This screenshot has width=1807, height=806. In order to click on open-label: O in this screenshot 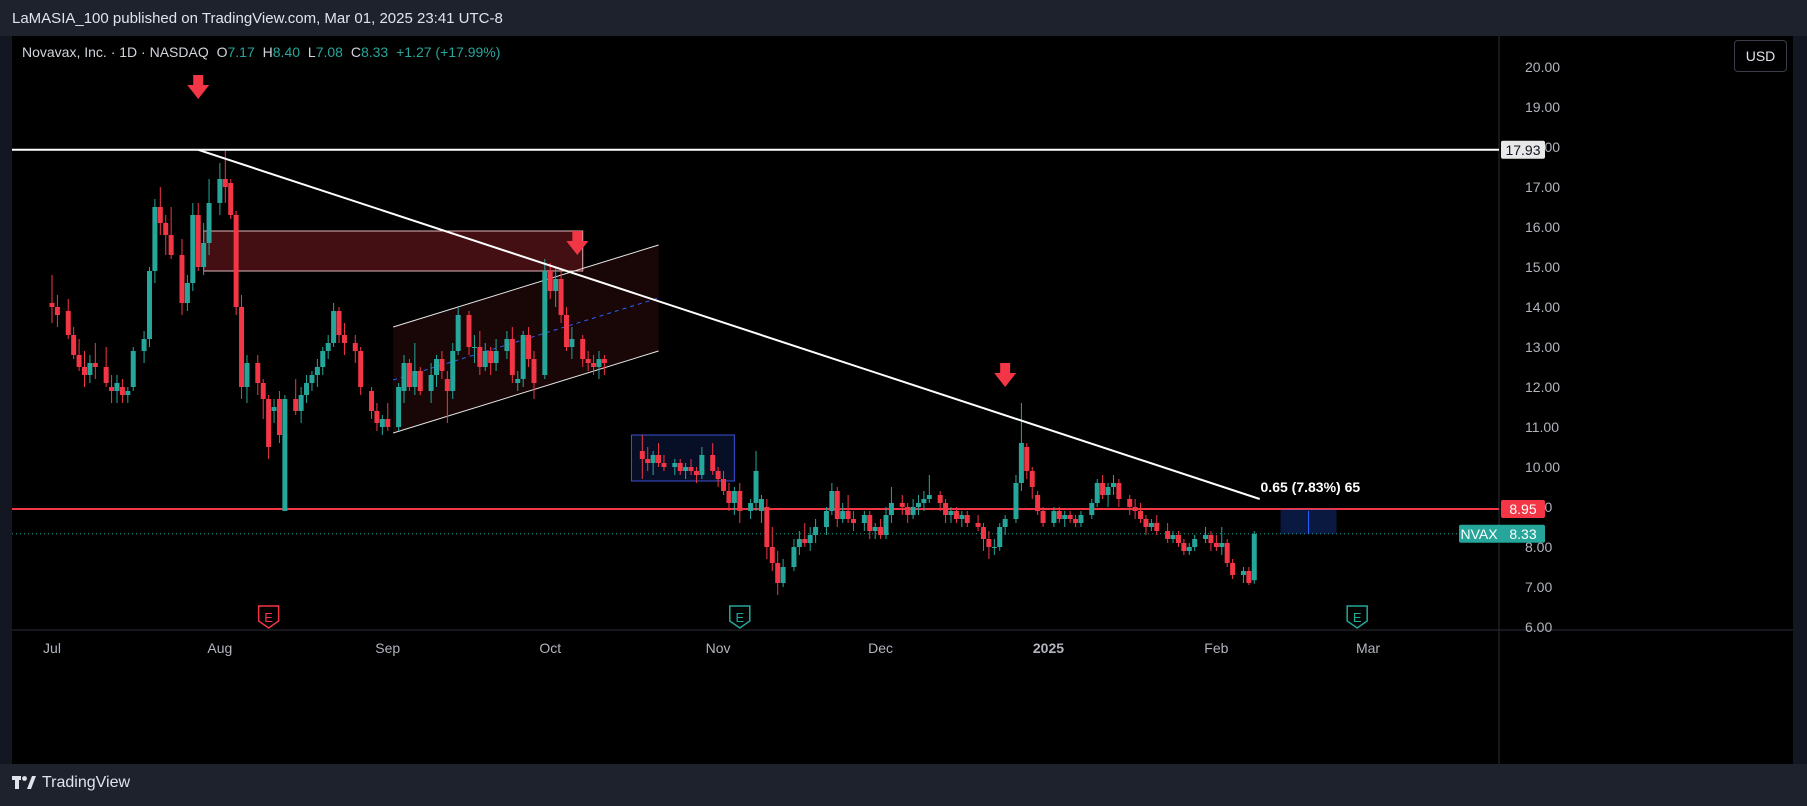, I will do `click(222, 52)`.